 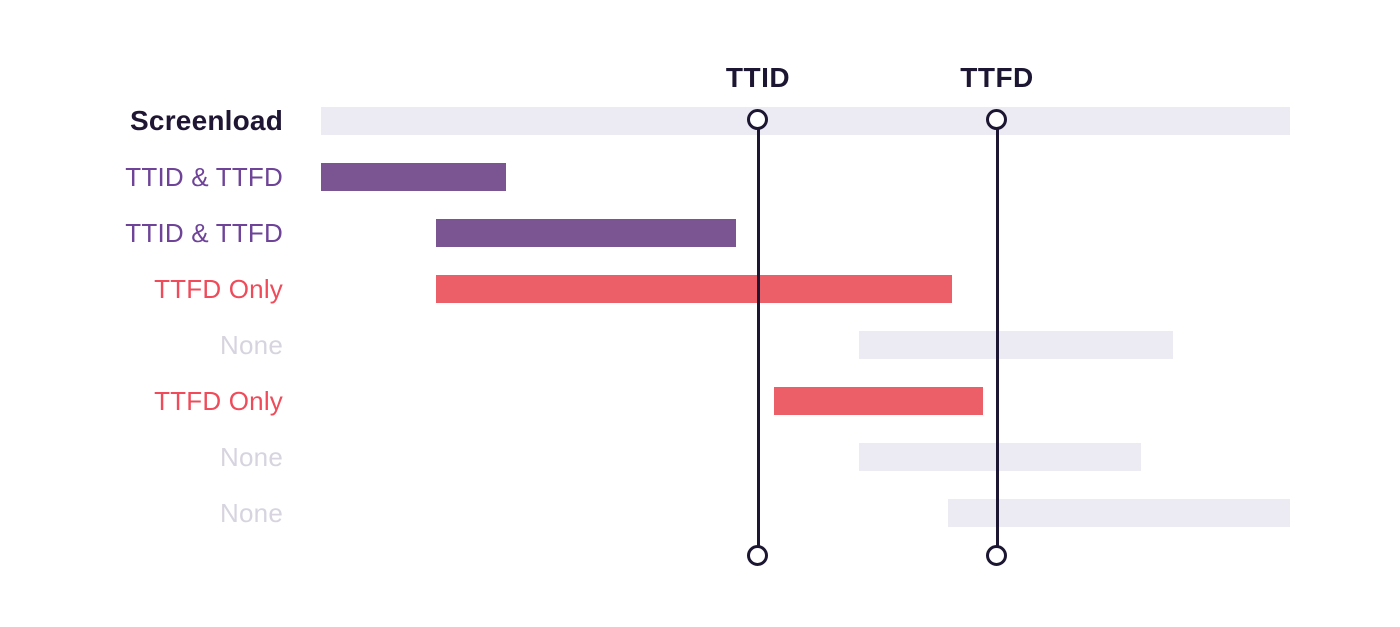 I want to click on marker-line-ttid, so click(x=758, y=338).